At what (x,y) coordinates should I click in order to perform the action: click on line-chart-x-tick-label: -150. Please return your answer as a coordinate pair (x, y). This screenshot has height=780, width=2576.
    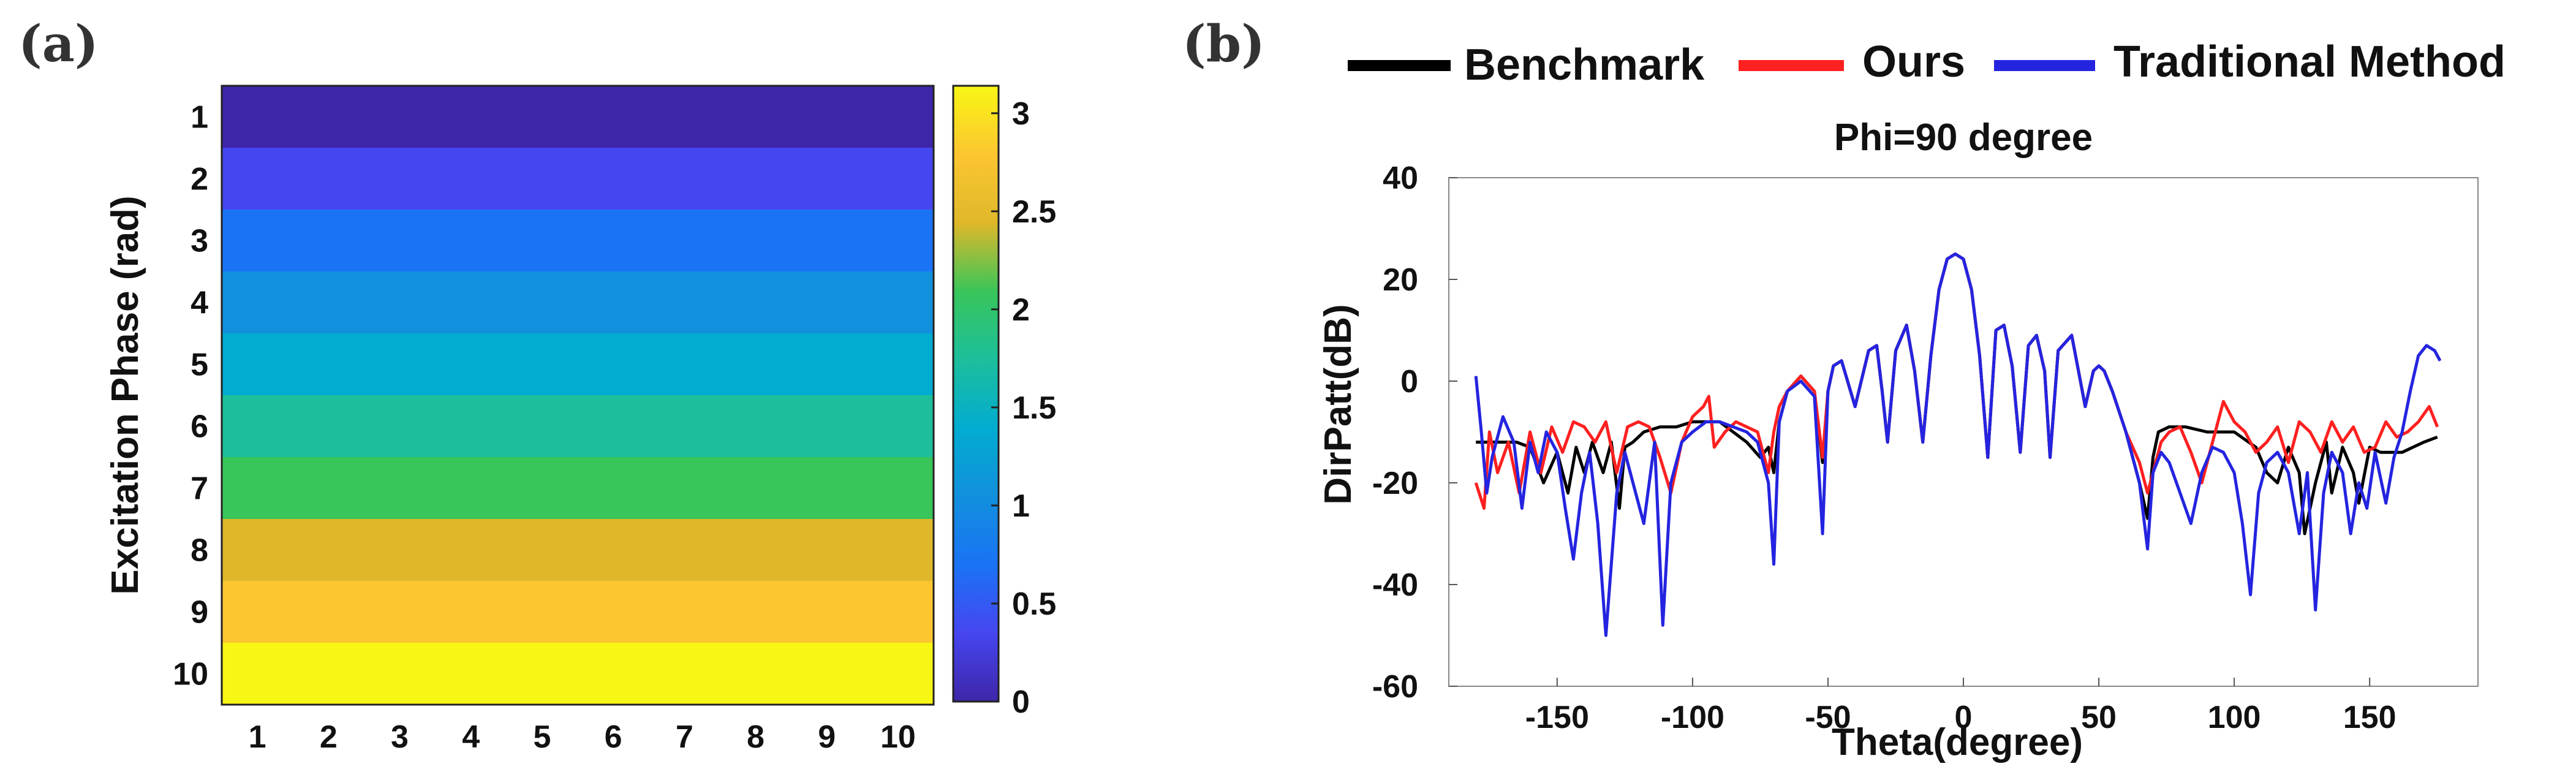
    Looking at the image, I should click on (1557, 717).